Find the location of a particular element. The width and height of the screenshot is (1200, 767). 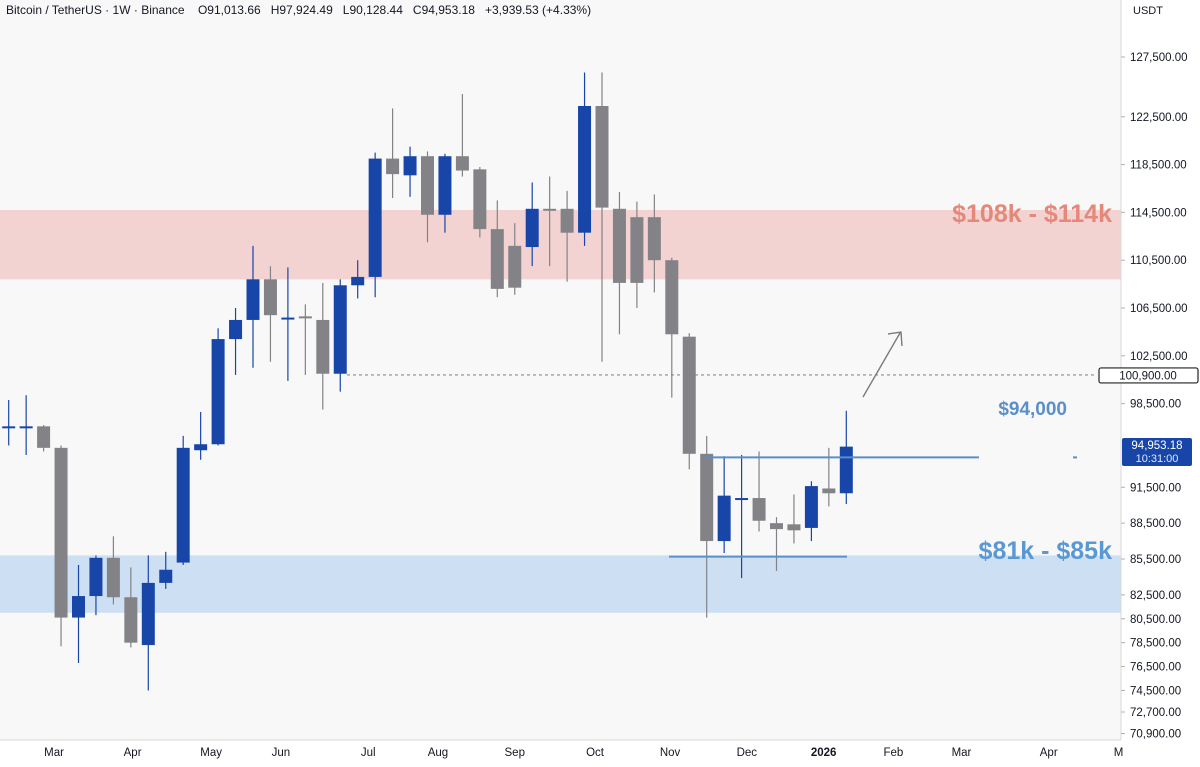

price-tick-label: 102,500.00 is located at coordinates (1159, 357).